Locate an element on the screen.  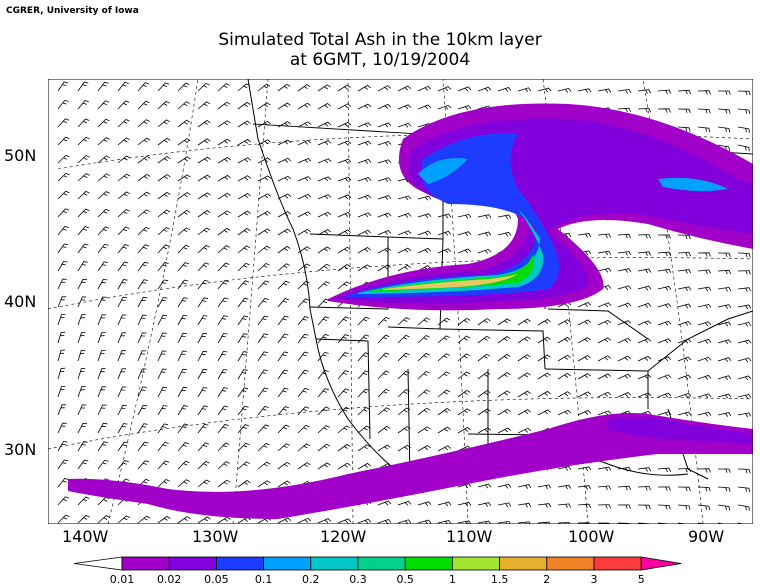
colorbar-tick-label: 1 is located at coordinates (452, 579).